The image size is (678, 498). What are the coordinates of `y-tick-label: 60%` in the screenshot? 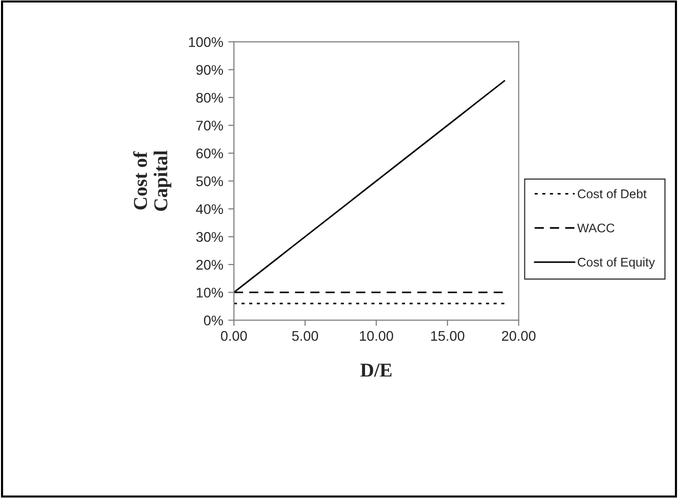 It's located at (209, 153).